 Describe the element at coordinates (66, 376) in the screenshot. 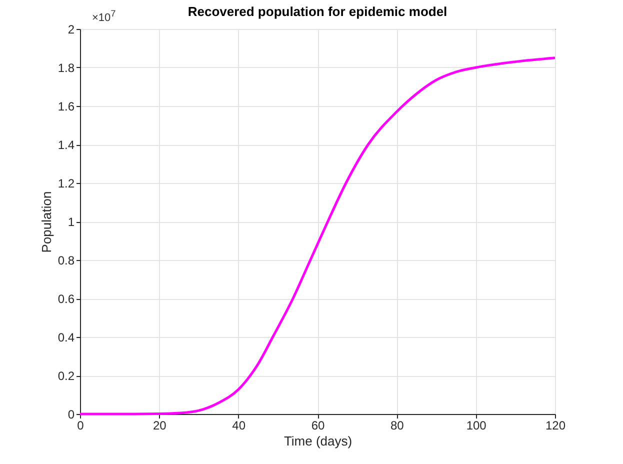

I see `y-tick-label: 0.2` at that location.